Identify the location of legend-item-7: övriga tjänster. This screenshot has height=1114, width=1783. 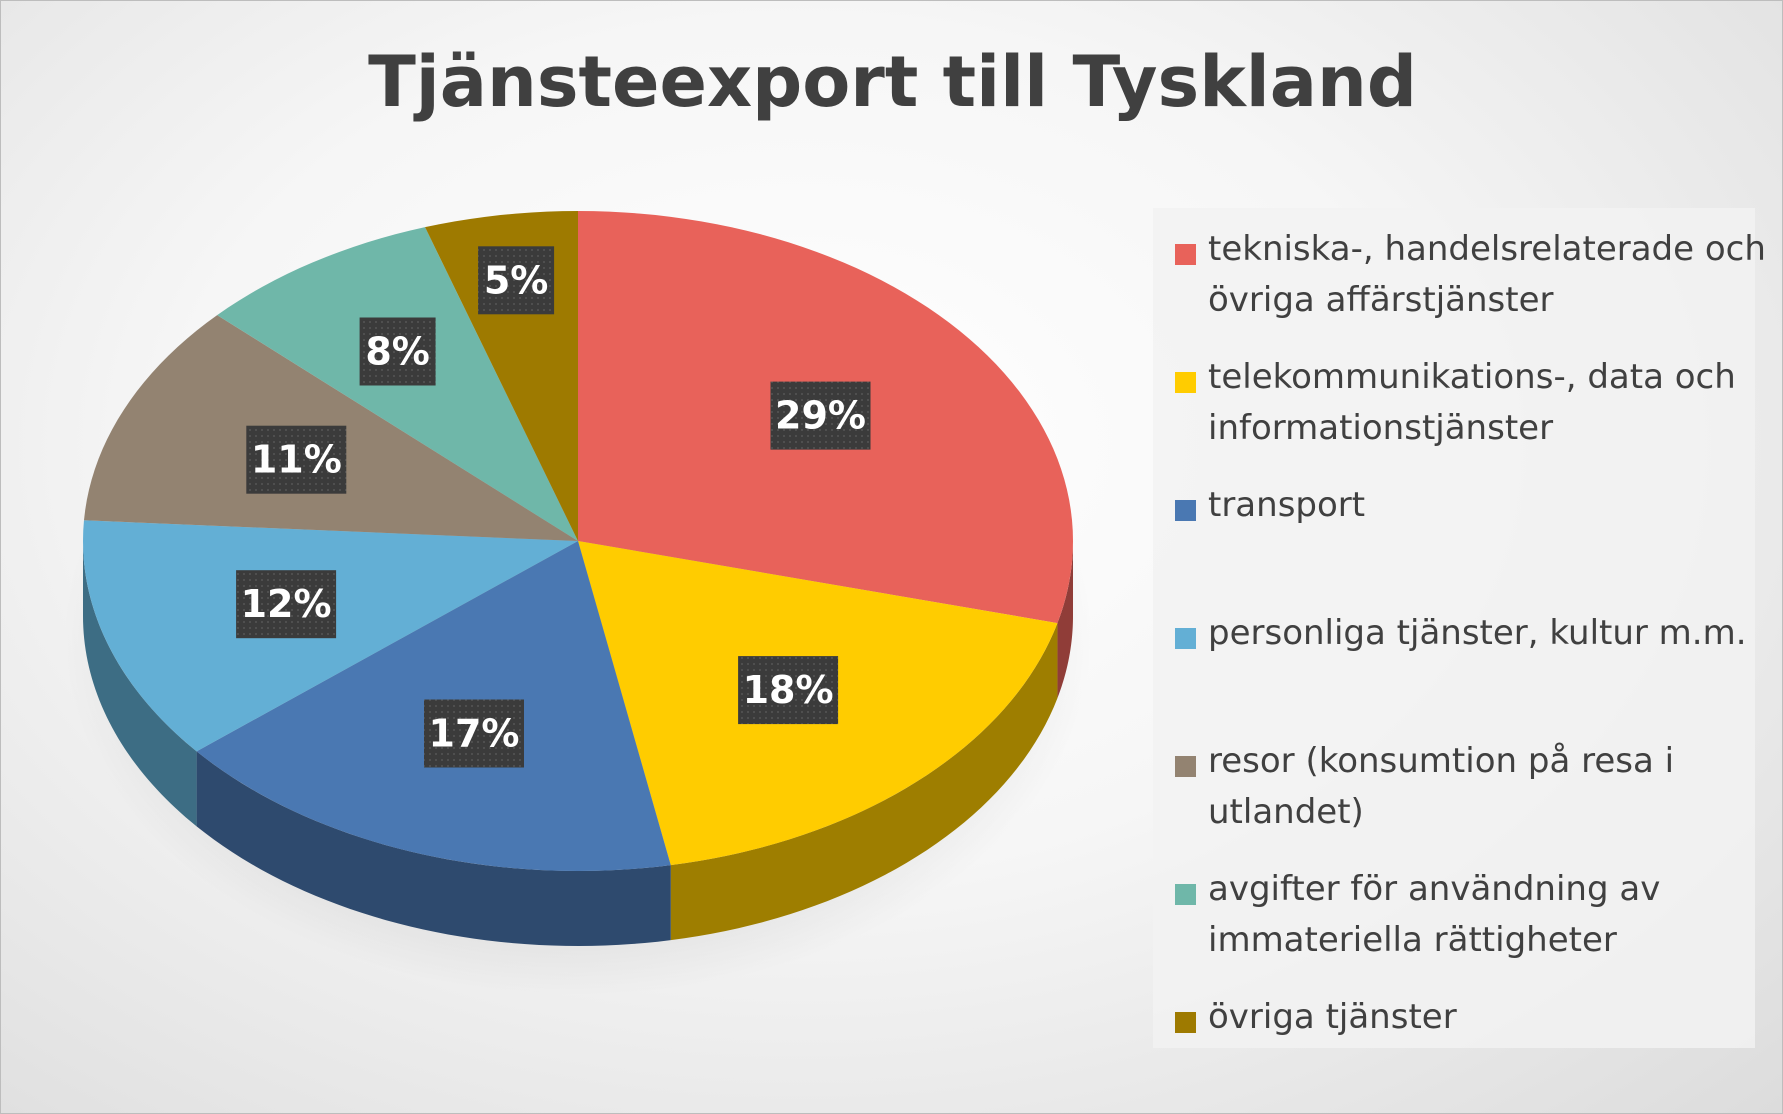
(1471, 1017).